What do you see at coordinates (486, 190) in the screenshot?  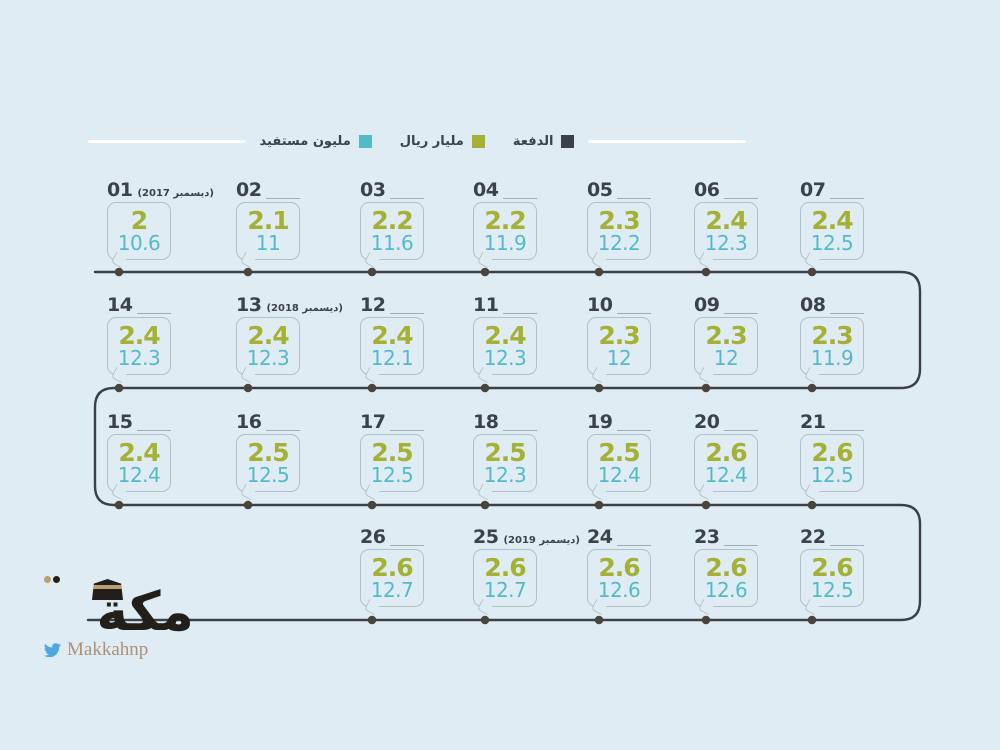 I see `batch-number: 04` at bounding box center [486, 190].